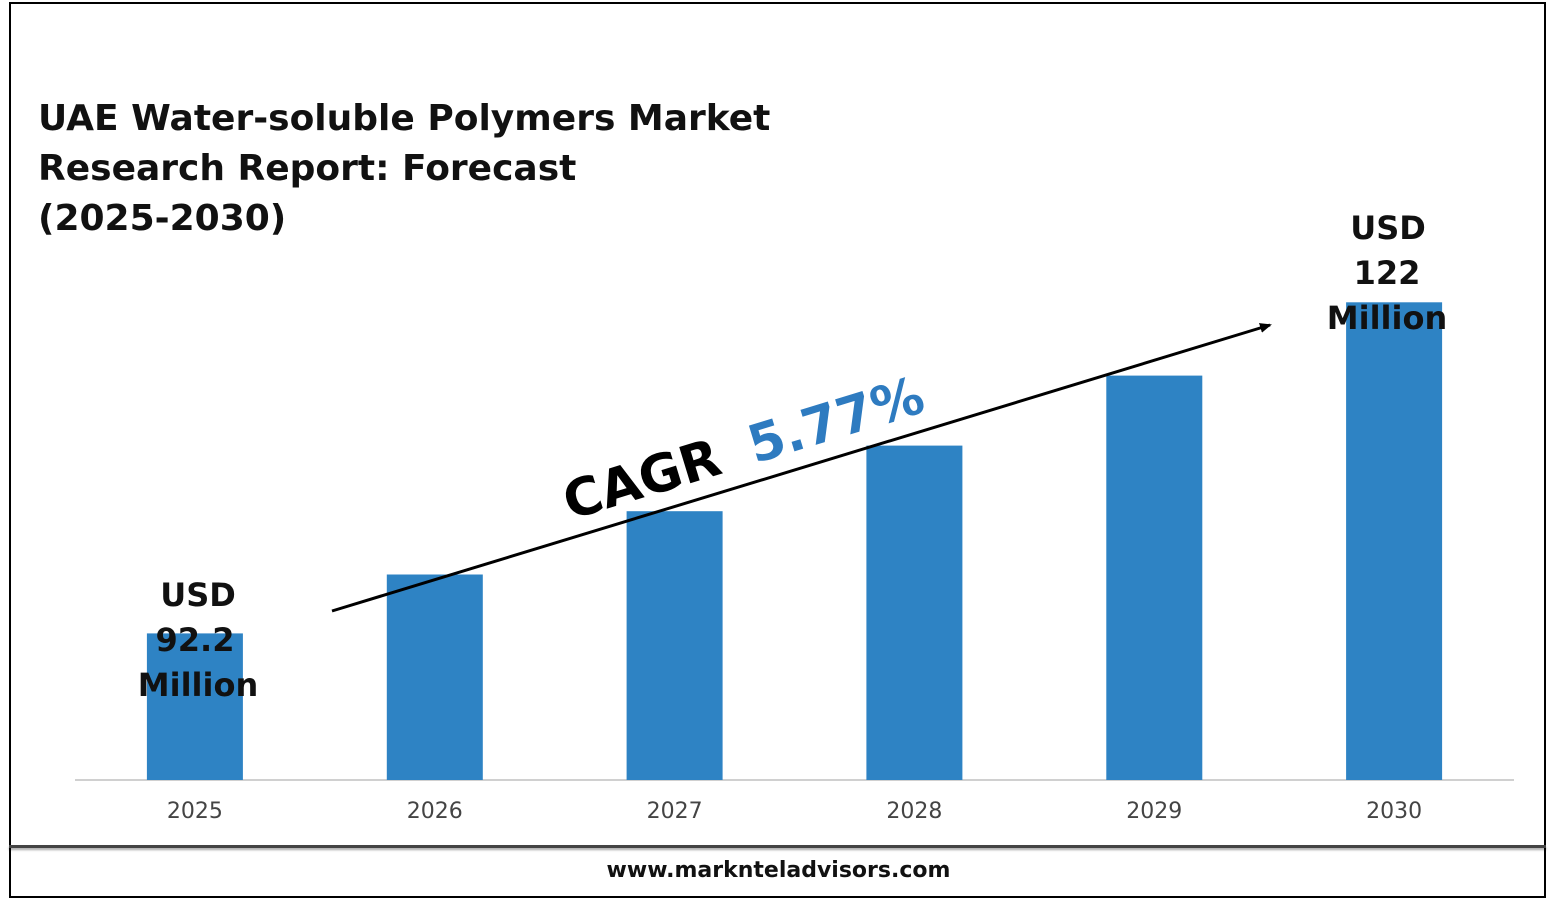  What do you see at coordinates (1154, 811) in the screenshot?
I see `x-tick-label-2029: 2029` at bounding box center [1154, 811].